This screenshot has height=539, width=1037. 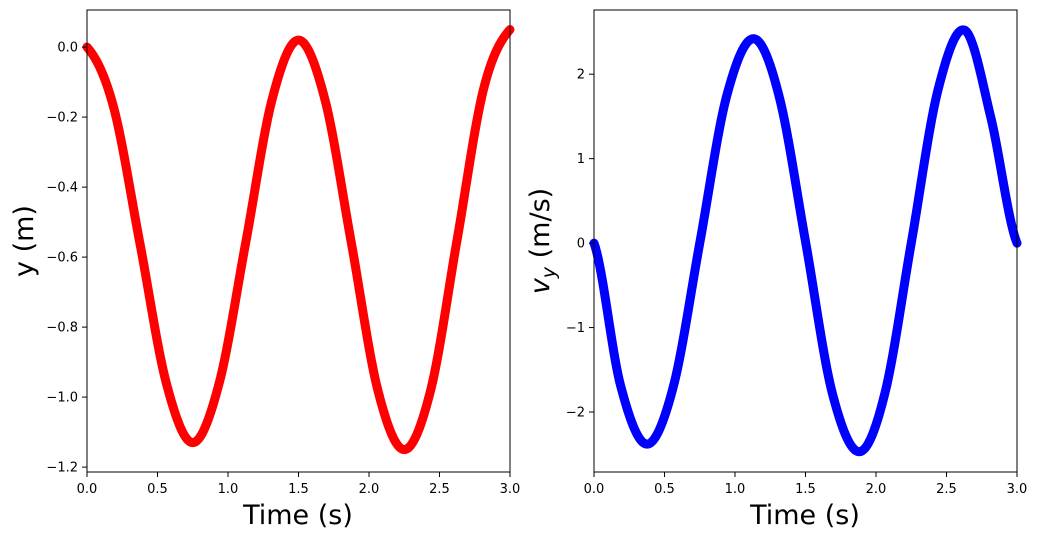 What do you see at coordinates (62, 188) in the screenshot?
I see `y-tick-label: −0.4` at bounding box center [62, 188].